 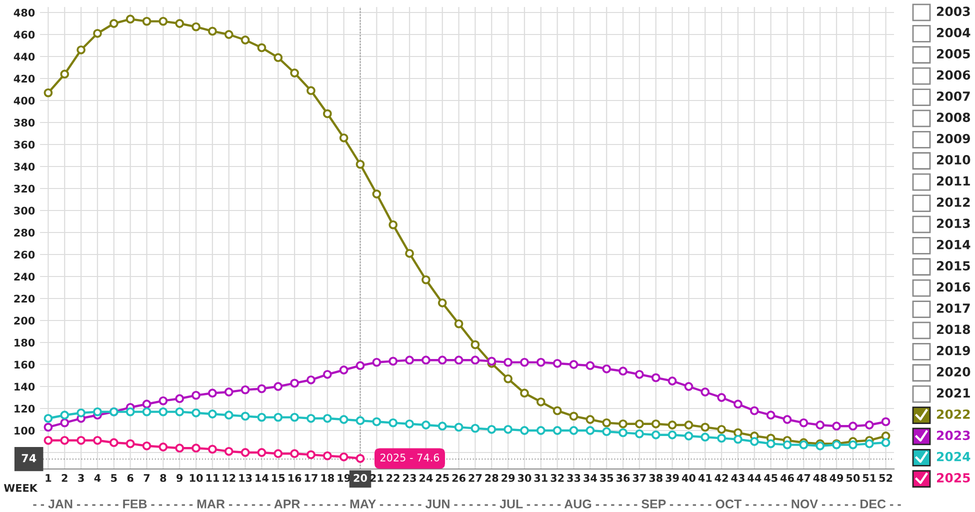 What do you see at coordinates (262, 478) in the screenshot?
I see `x-tick-label: 14` at bounding box center [262, 478].